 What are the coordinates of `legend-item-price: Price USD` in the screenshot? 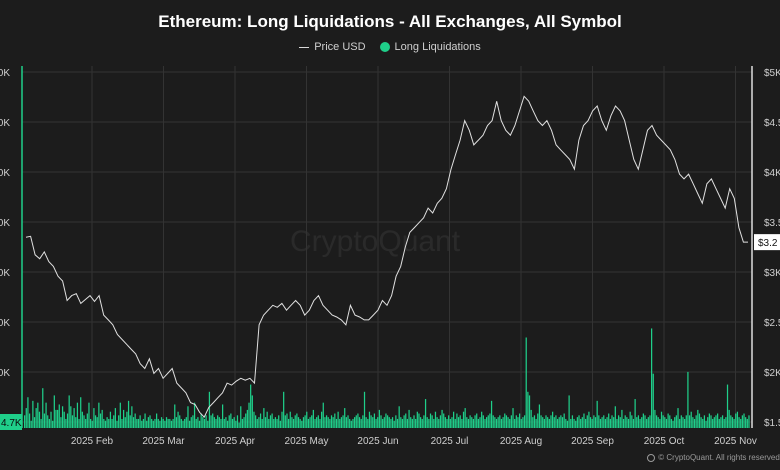 It's located at (332, 47).